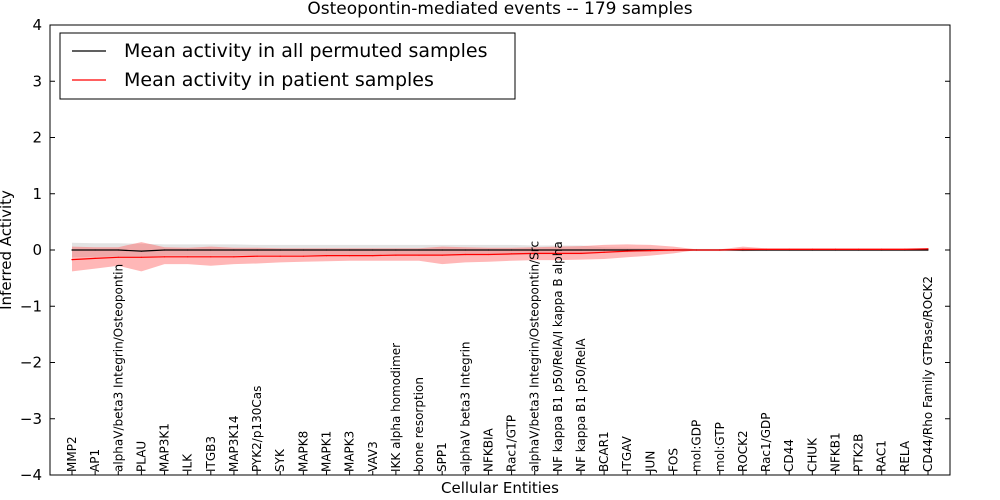  I want to click on y-tick-label: 3, so click(37, 81).